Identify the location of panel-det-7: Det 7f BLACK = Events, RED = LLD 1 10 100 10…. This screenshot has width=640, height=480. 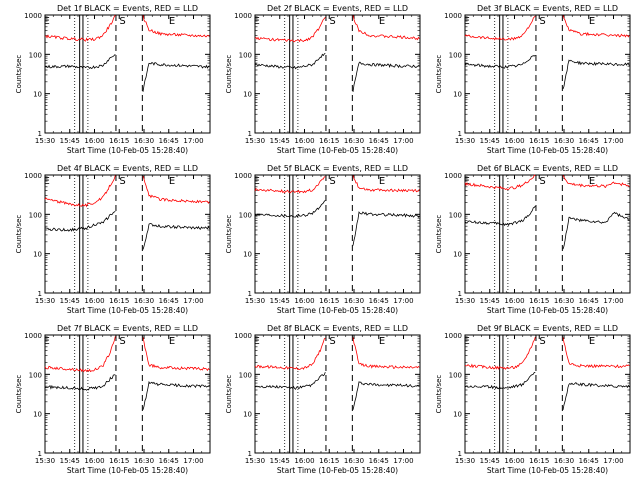
(113, 399).